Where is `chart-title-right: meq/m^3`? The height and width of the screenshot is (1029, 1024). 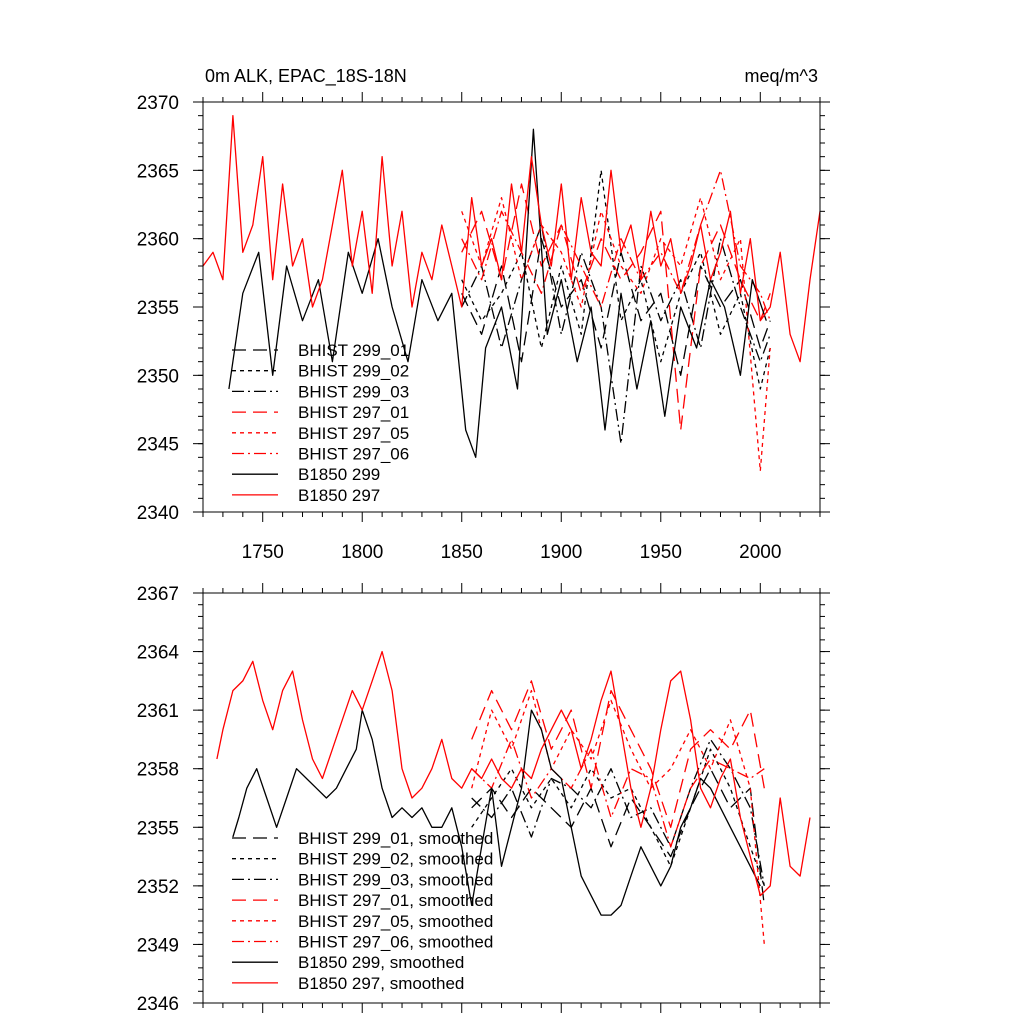
chart-title-right: meq/m^3 is located at coordinates (781, 76).